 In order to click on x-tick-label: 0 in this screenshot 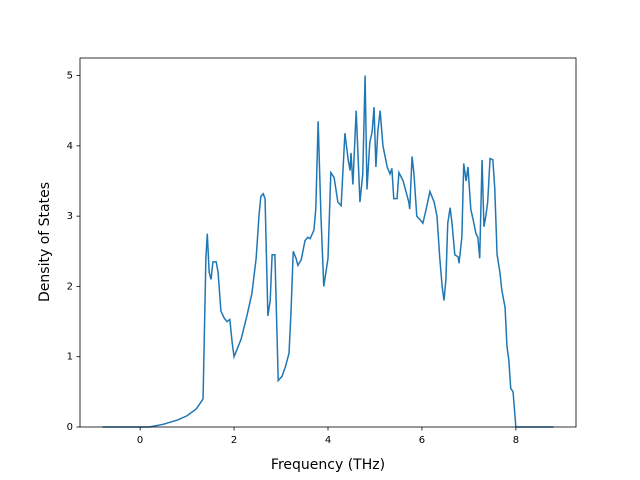, I will do `click(140, 440)`.